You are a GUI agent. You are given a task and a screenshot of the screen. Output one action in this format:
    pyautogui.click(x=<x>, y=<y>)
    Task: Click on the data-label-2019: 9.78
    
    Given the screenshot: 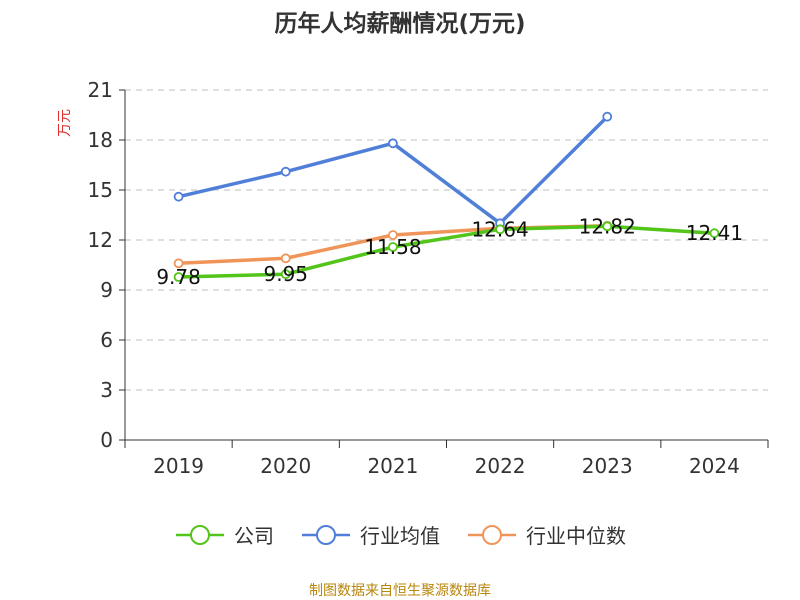 What is the action you would take?
    pyautogui.click(x=178, y=277)
    